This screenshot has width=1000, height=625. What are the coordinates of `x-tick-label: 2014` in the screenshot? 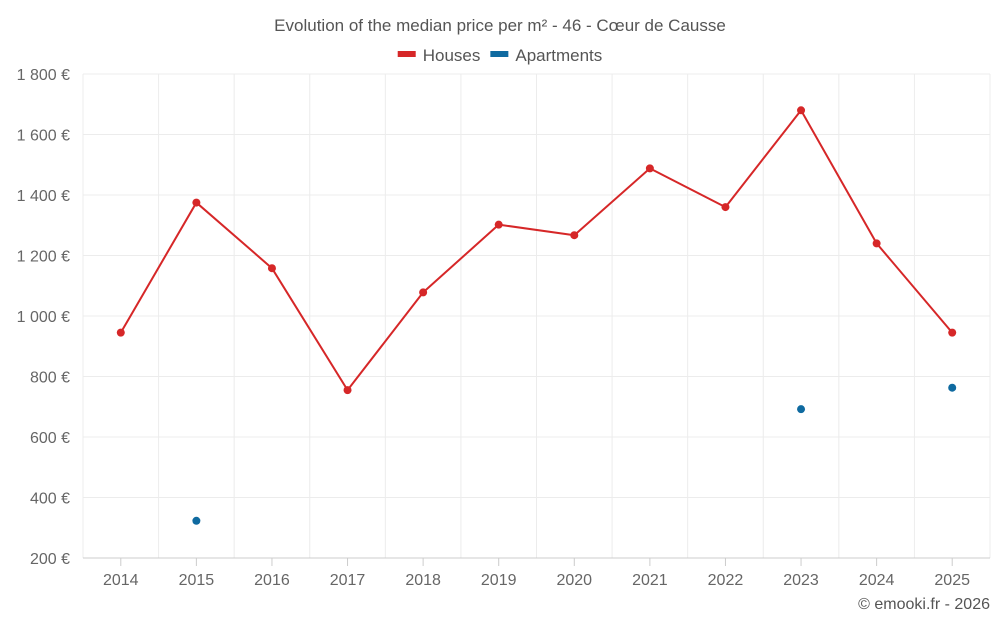 It's located at (121, 580).